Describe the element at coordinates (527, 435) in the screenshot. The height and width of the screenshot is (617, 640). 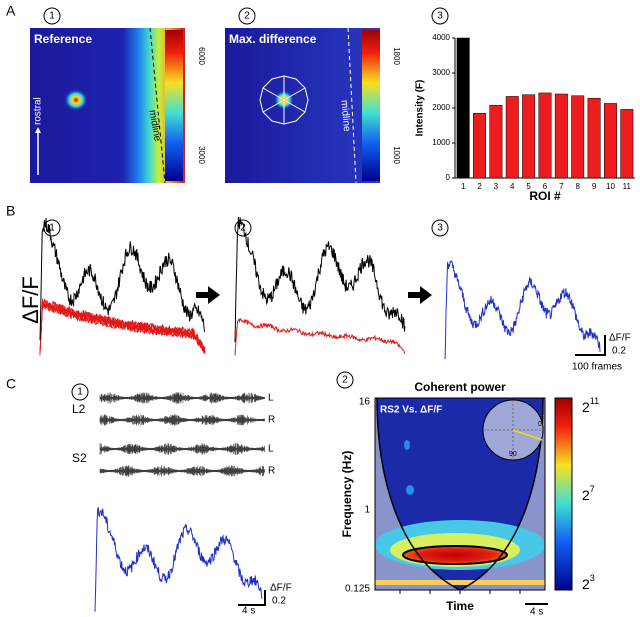
I see `phase-arrow` at that location.